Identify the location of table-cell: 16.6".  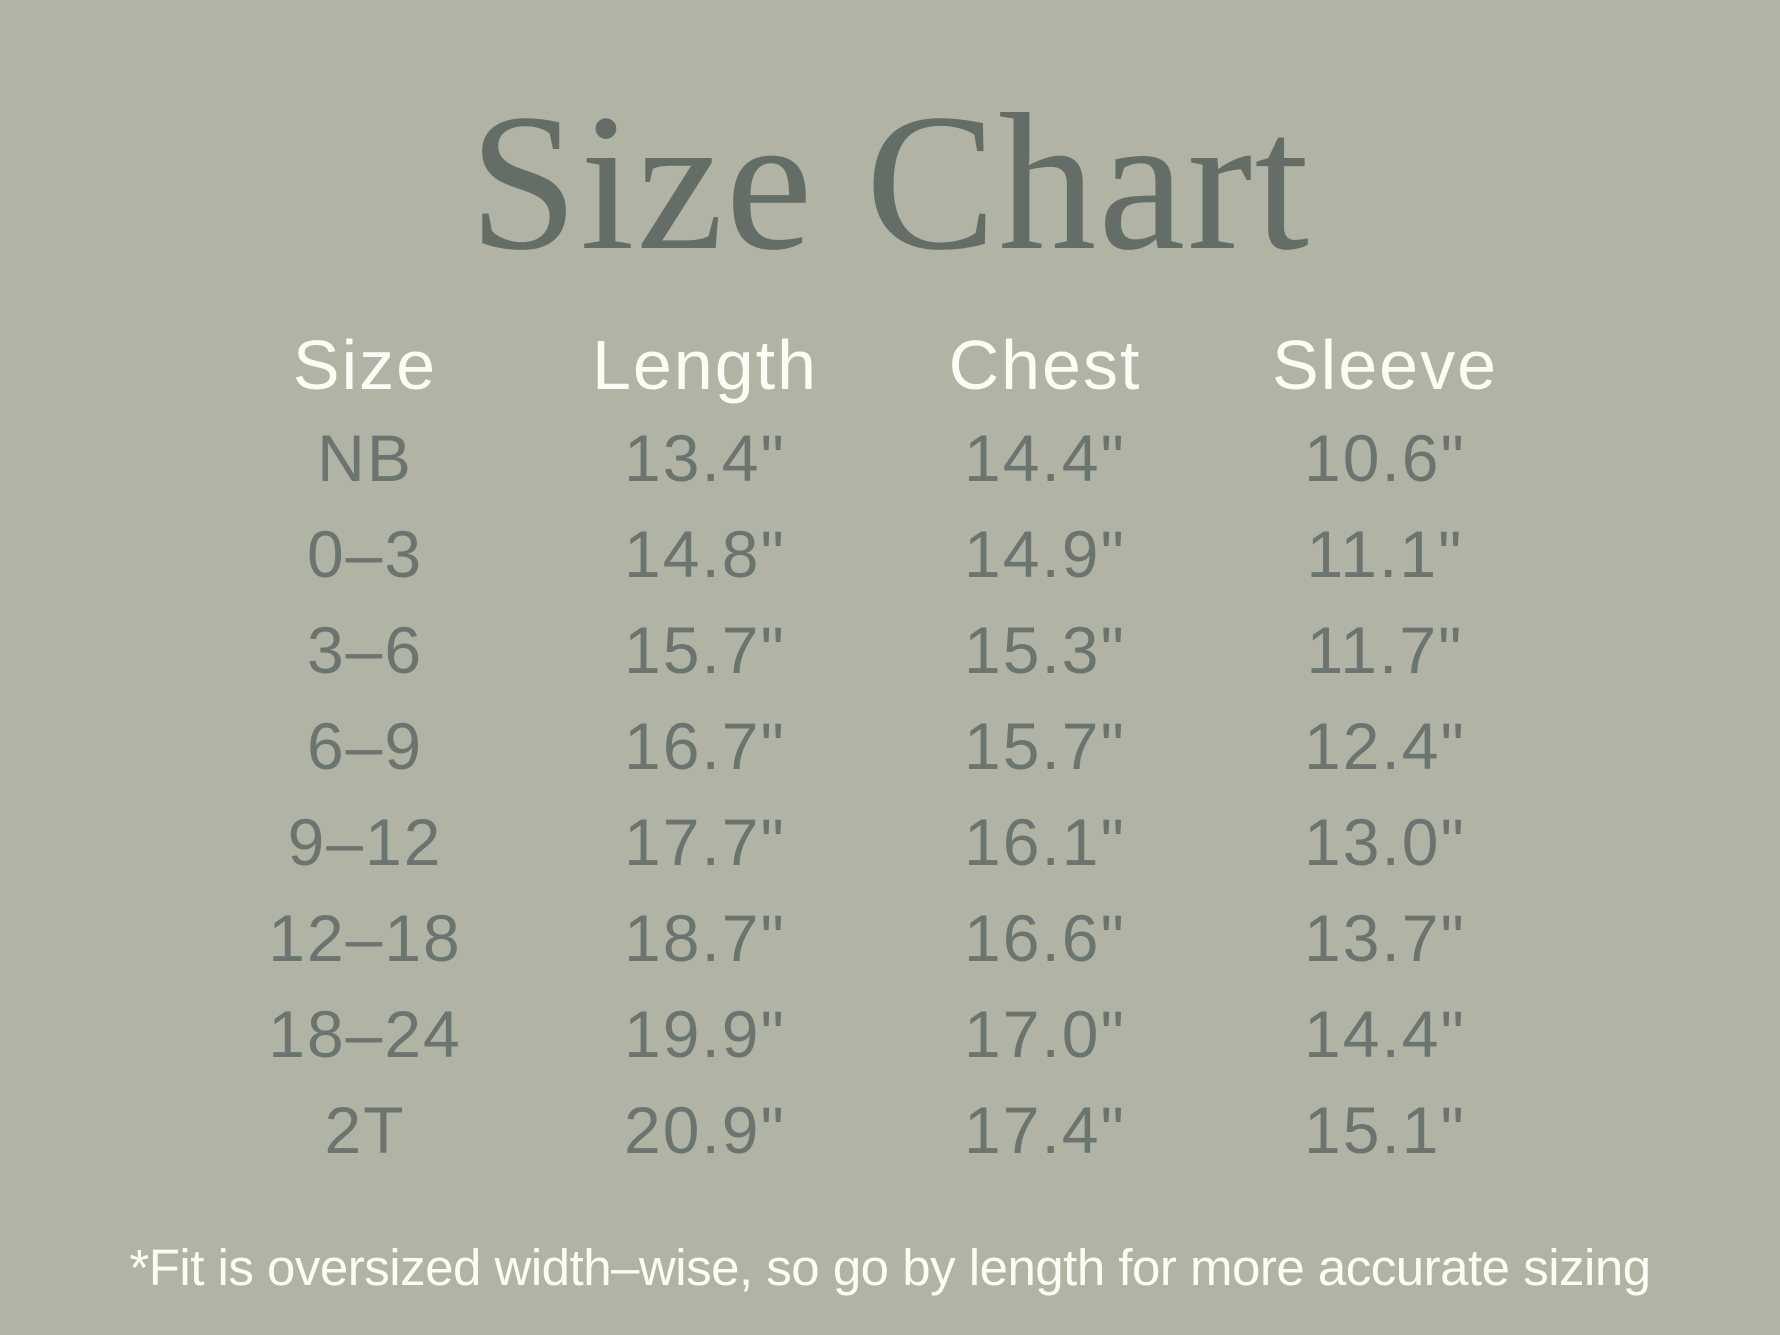
(1045, 938).